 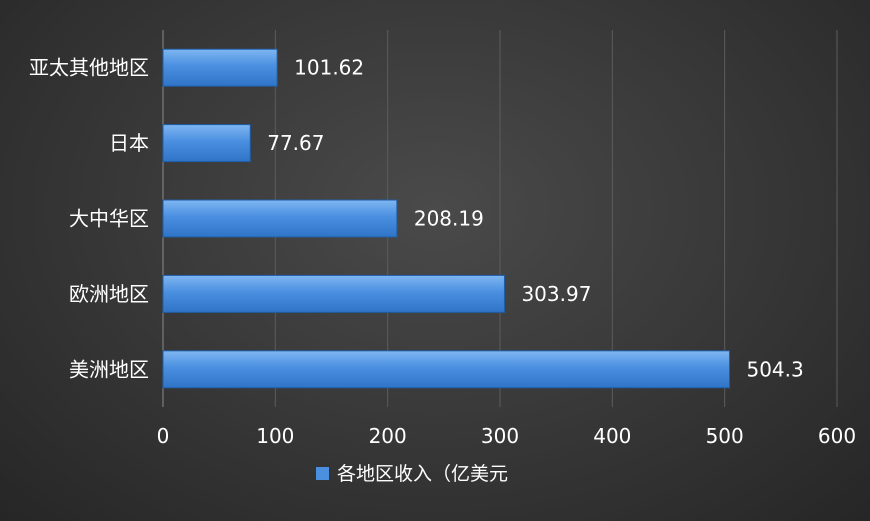 What do you see at coordinates (612, 436) in the screenshot?
I see `x-tick-label: 400` at bounding box center [612, 436].